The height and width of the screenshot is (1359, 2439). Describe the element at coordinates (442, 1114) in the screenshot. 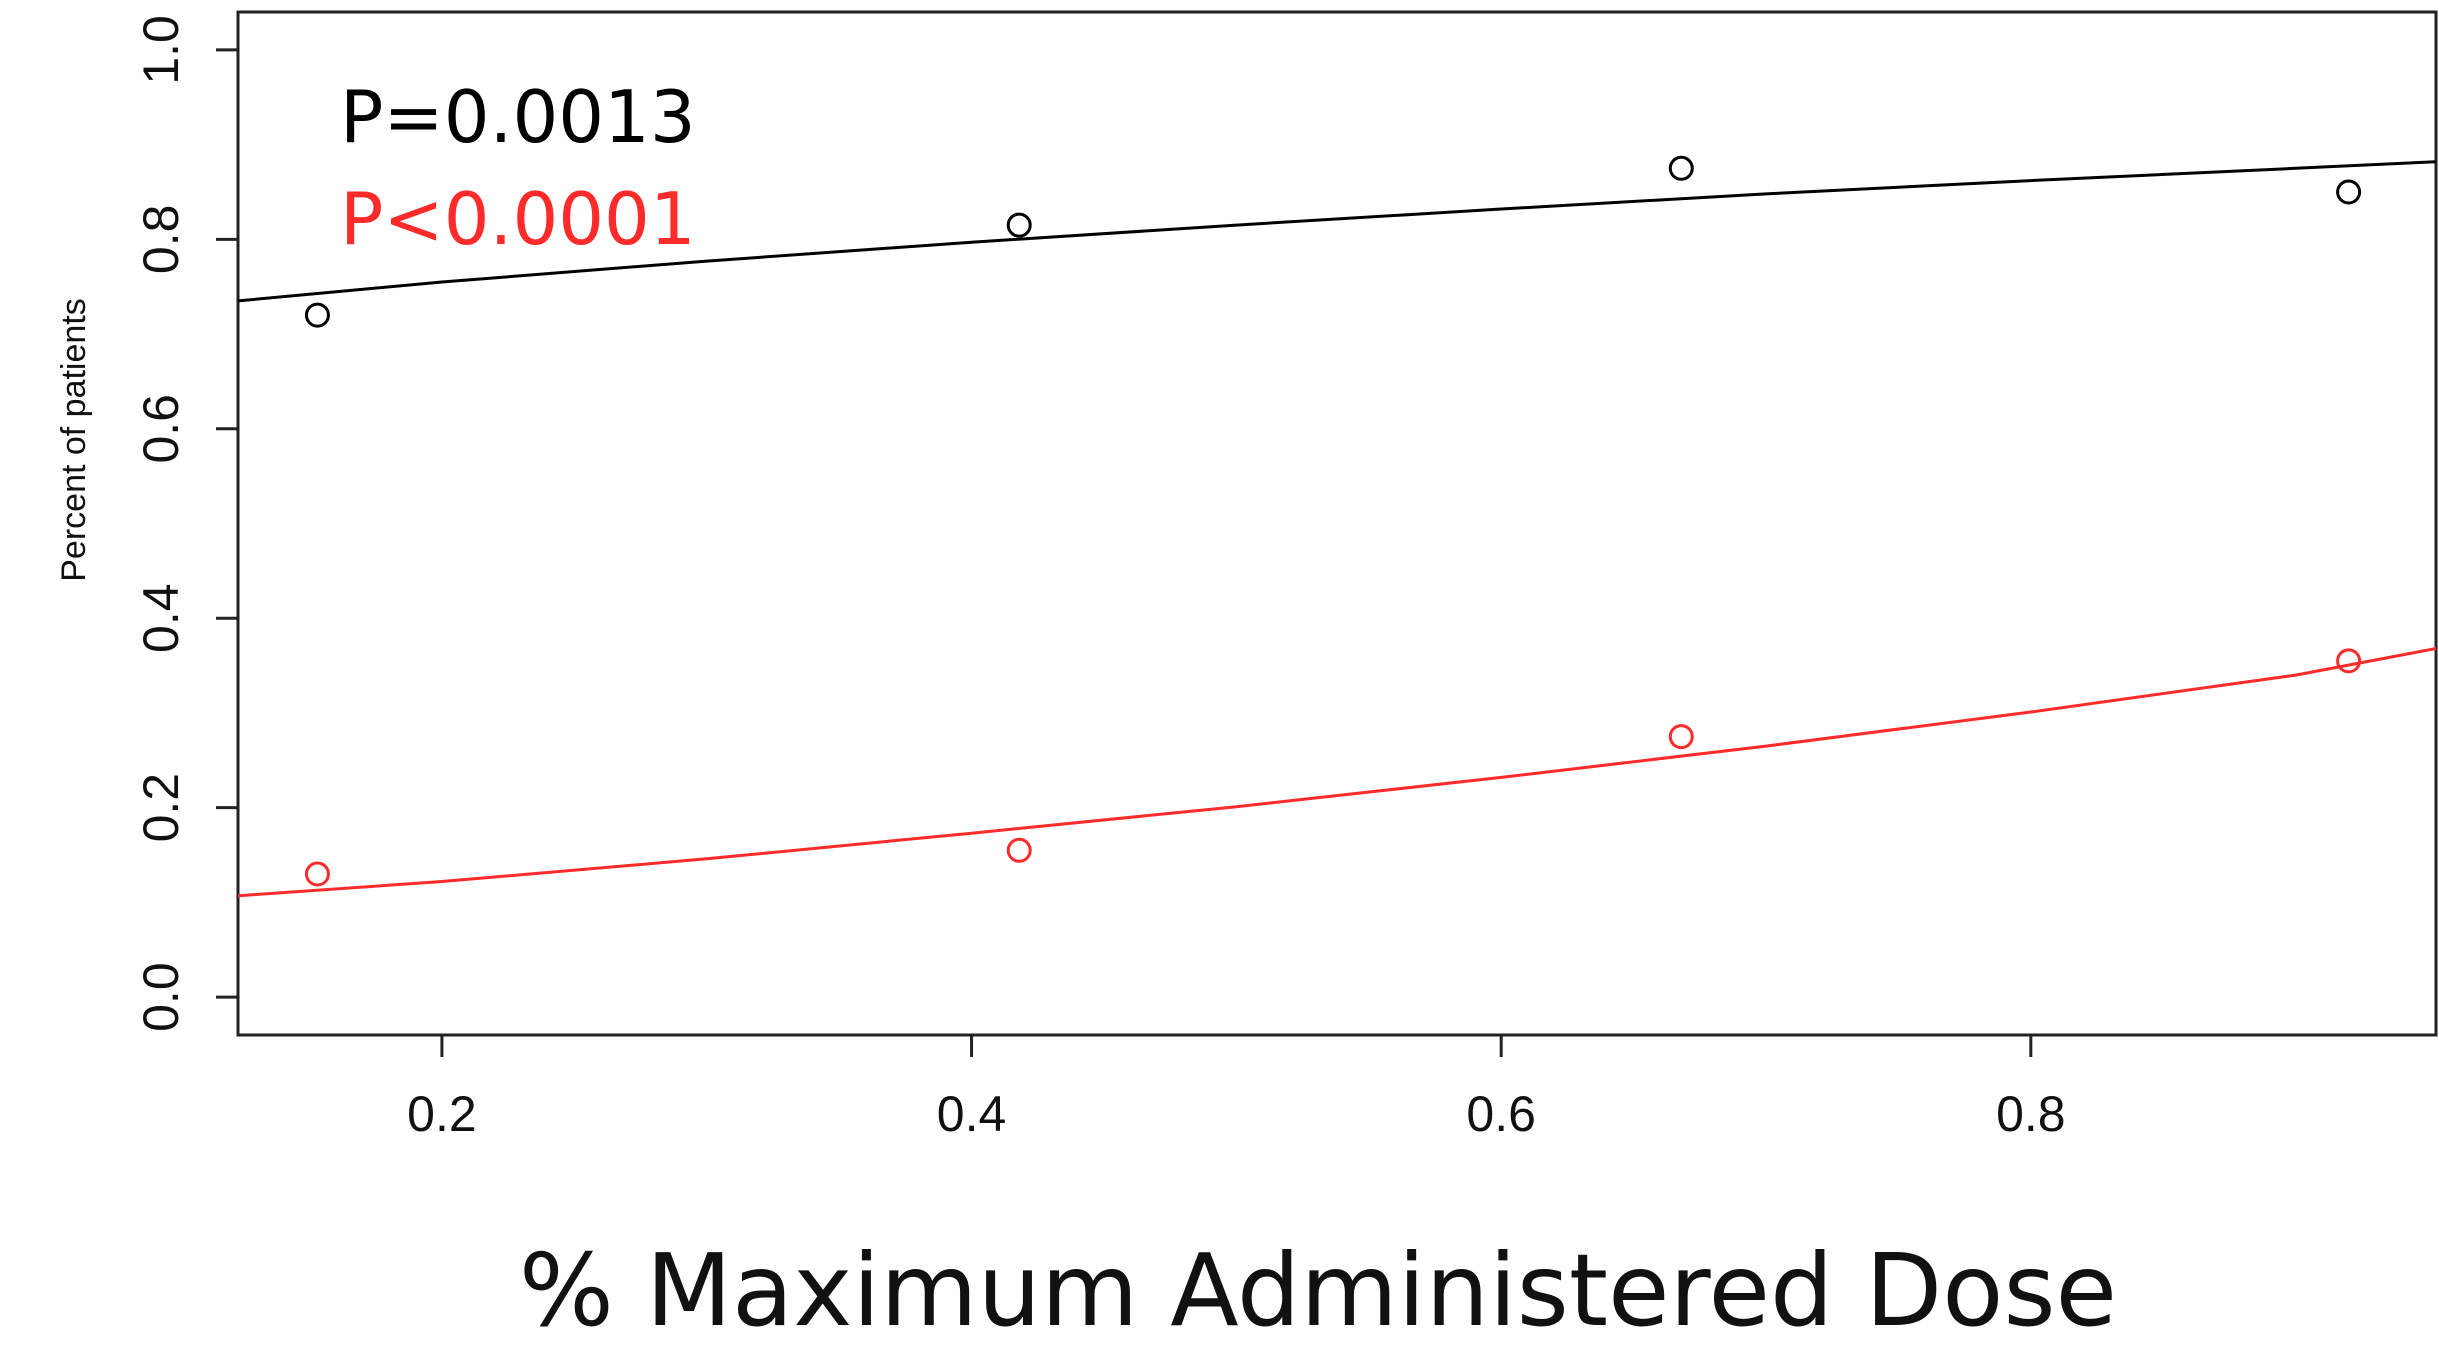

I see `x-tick-label-0: 0.2` at that location.